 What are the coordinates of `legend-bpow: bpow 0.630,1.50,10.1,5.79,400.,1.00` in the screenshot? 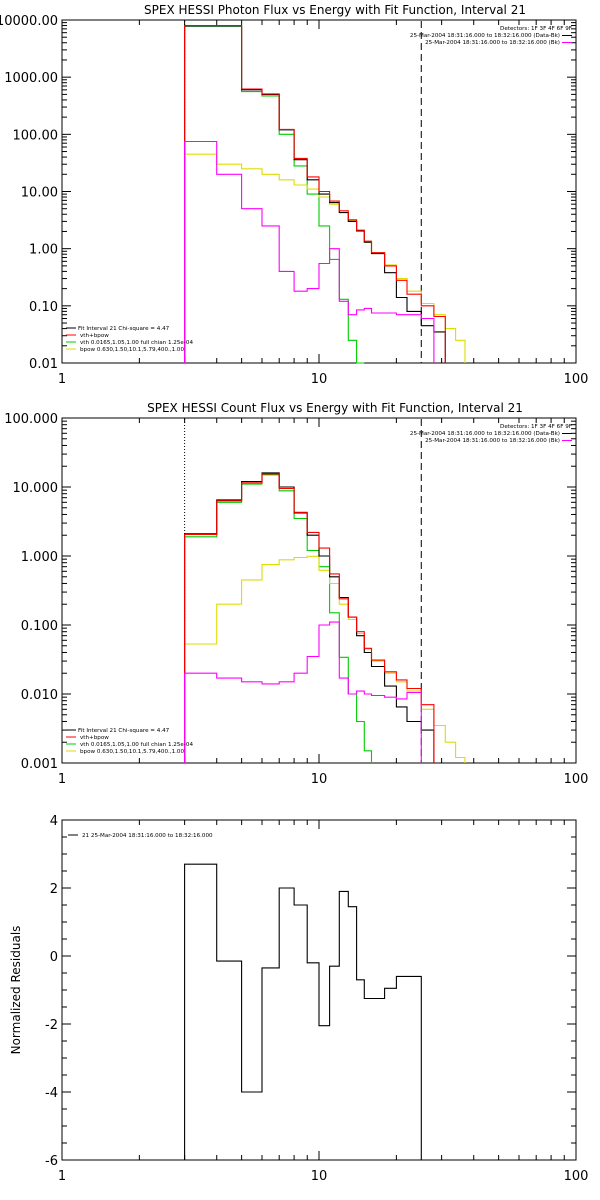 It's located at (132, 350).